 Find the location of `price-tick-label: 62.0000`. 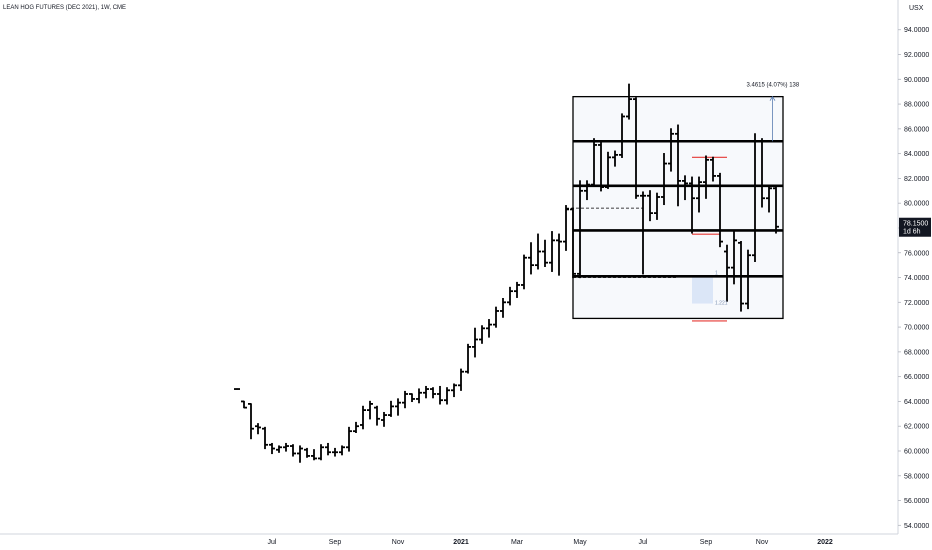

price-tick-label: 62.0000 is located at coordinates (916, 427).